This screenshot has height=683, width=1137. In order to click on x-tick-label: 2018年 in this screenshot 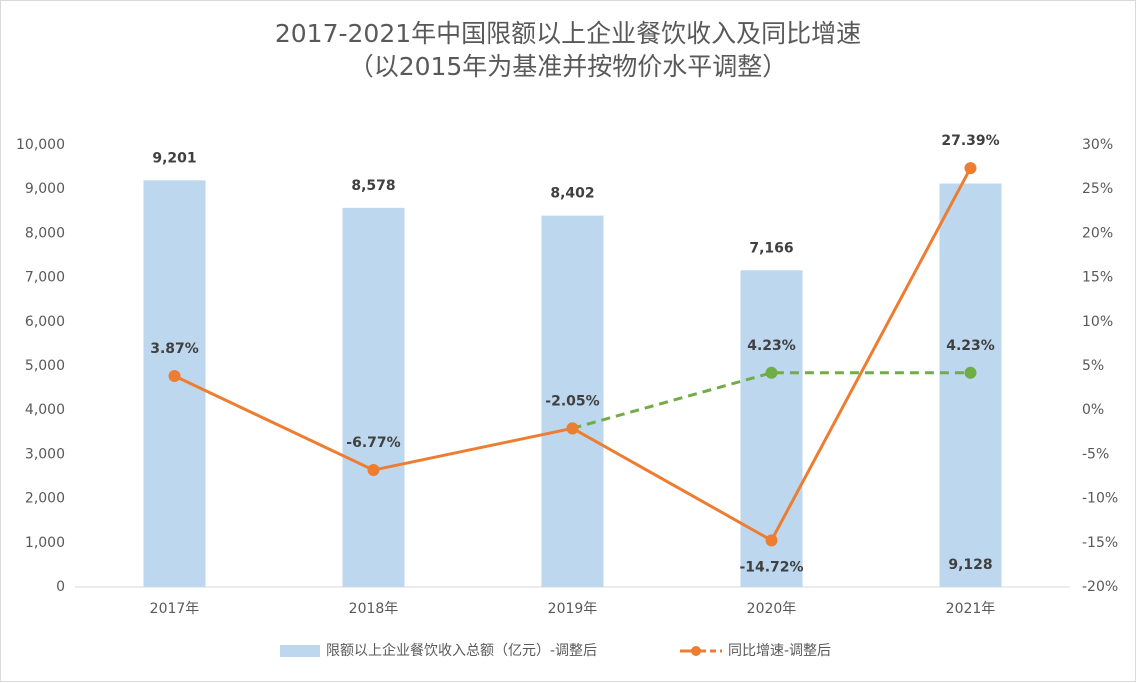, I will do `click(374, 609)`.